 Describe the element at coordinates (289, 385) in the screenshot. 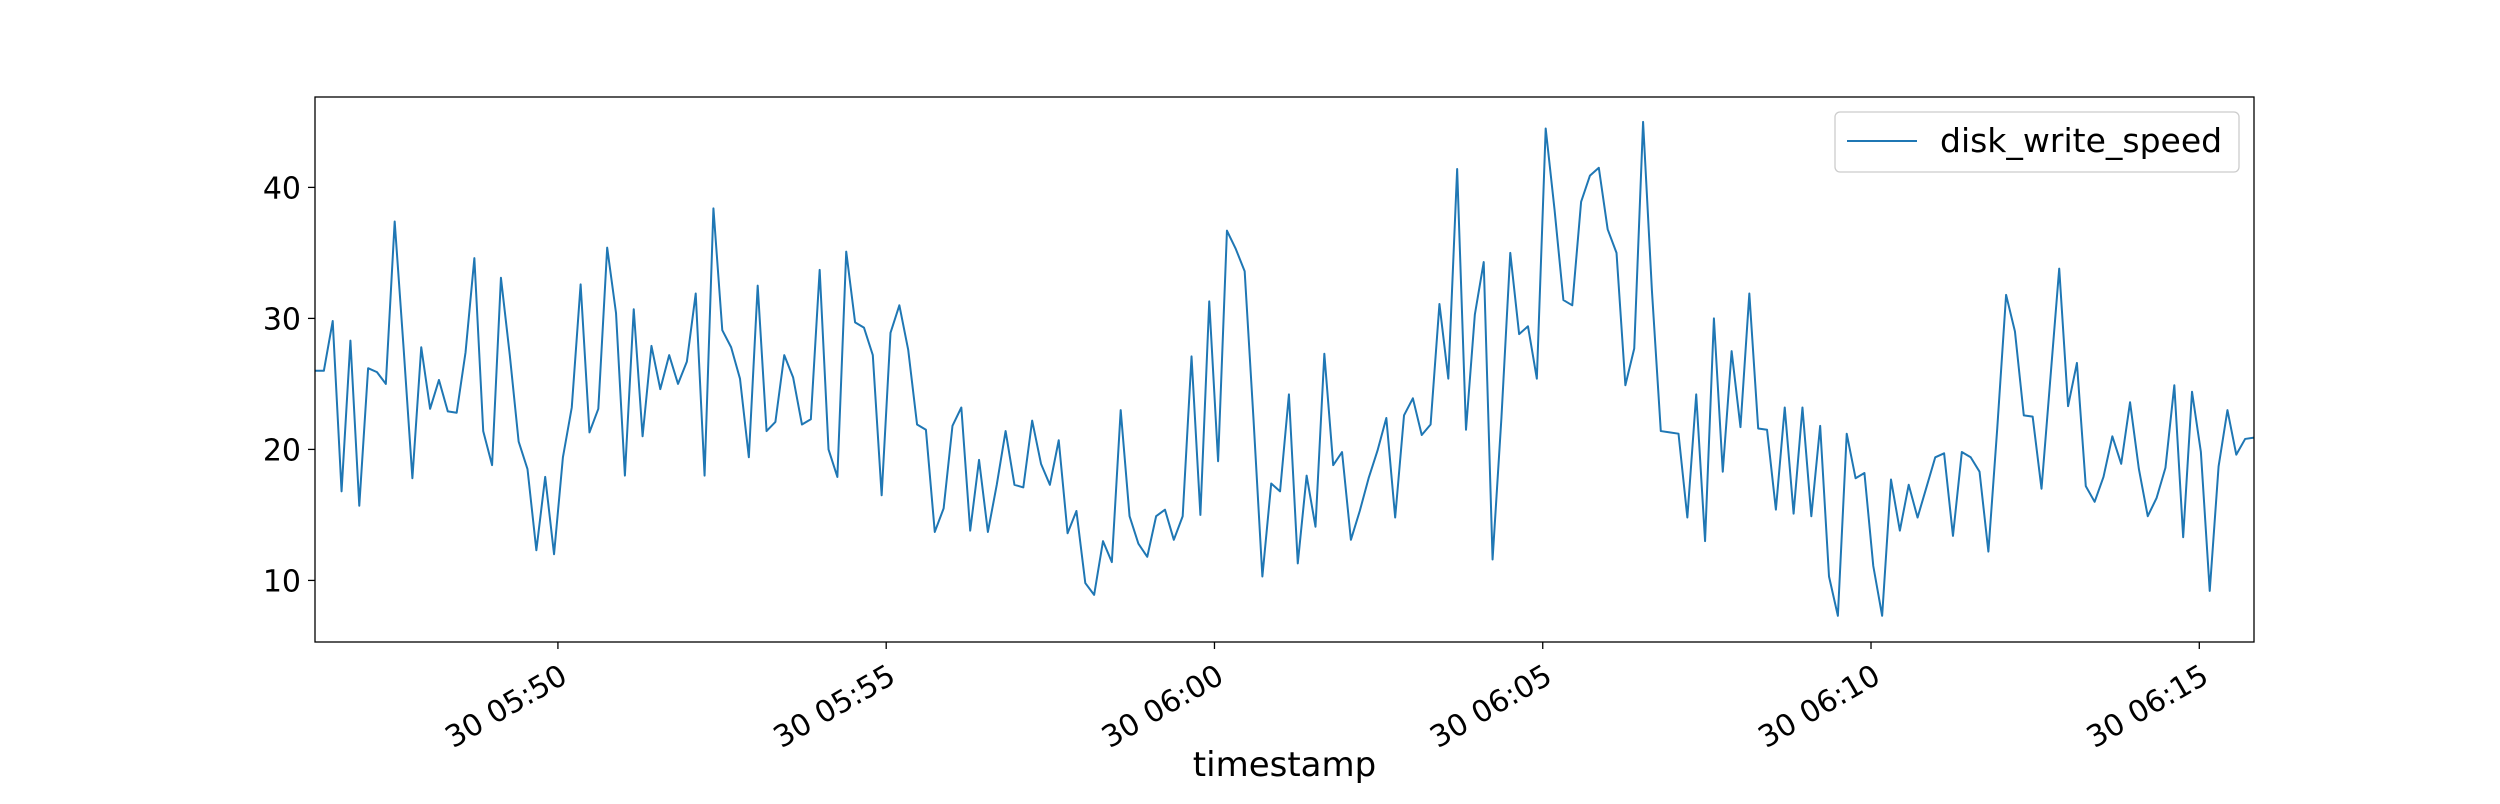

I see `y-axis: 10 20 30 40` at that location.